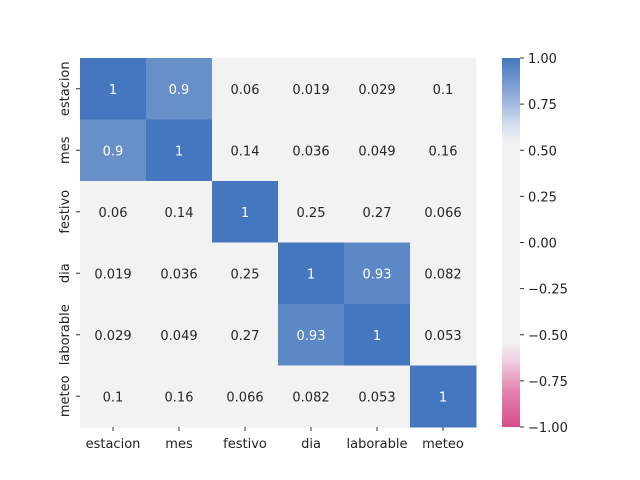 The width and height of the screenshot is (640, 480). Describe the element at coordinates (542, 197) in the screenshot. I see `colorbar-tick-label: 0.25` at that location.